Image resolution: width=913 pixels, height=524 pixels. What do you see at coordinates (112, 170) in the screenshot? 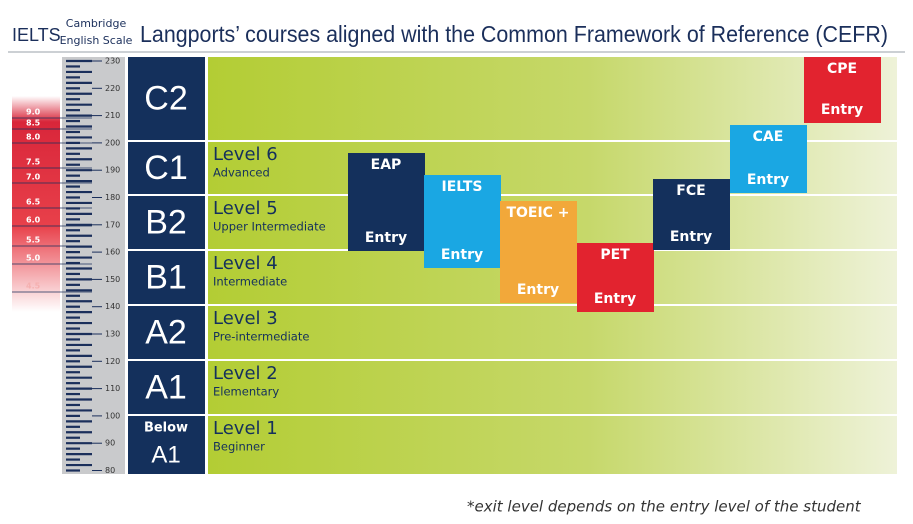
I see `scale-tick-label: 190` at bounding box center [112, 170].